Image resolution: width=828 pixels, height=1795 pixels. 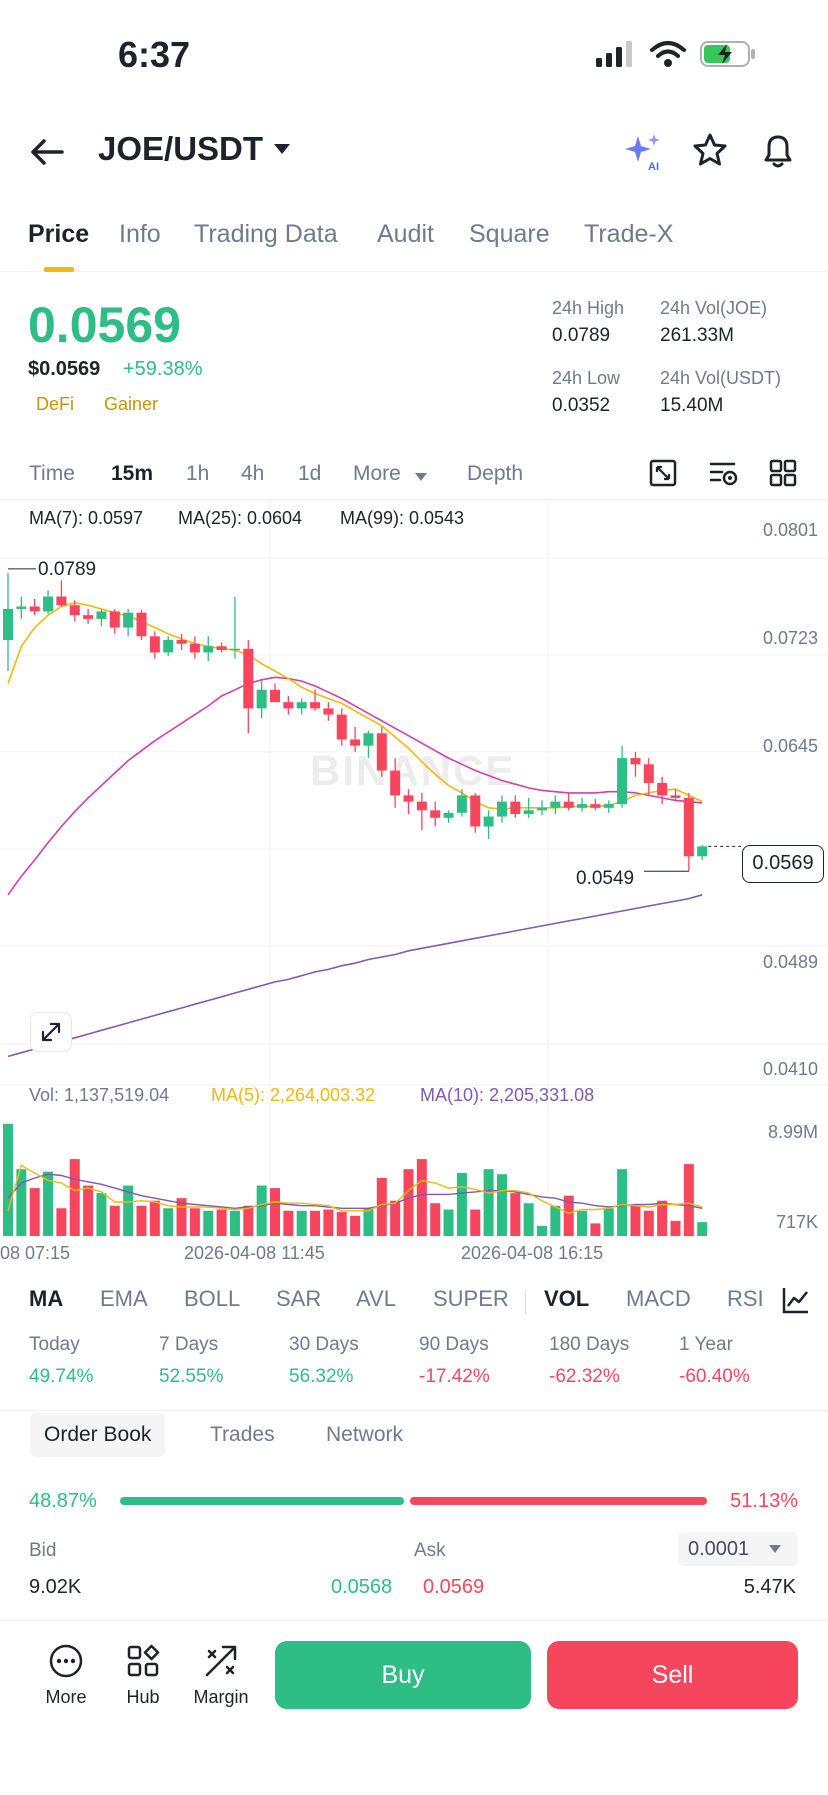 I want to click on indicator-macd: MACD, so click(x=658, y=1298).